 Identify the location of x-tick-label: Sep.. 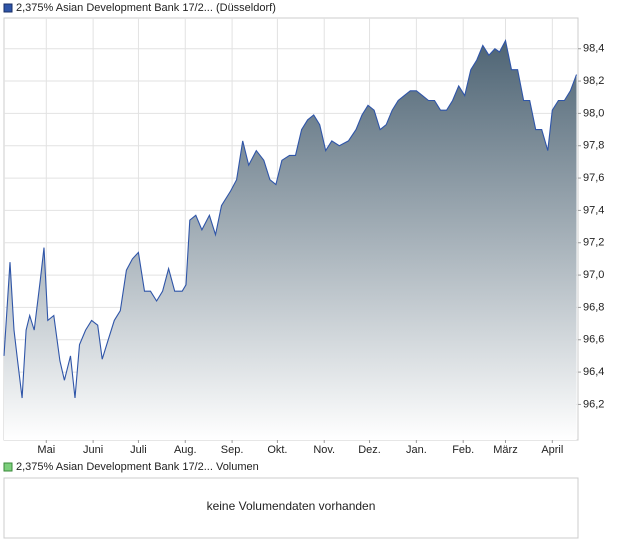
(232, 450).